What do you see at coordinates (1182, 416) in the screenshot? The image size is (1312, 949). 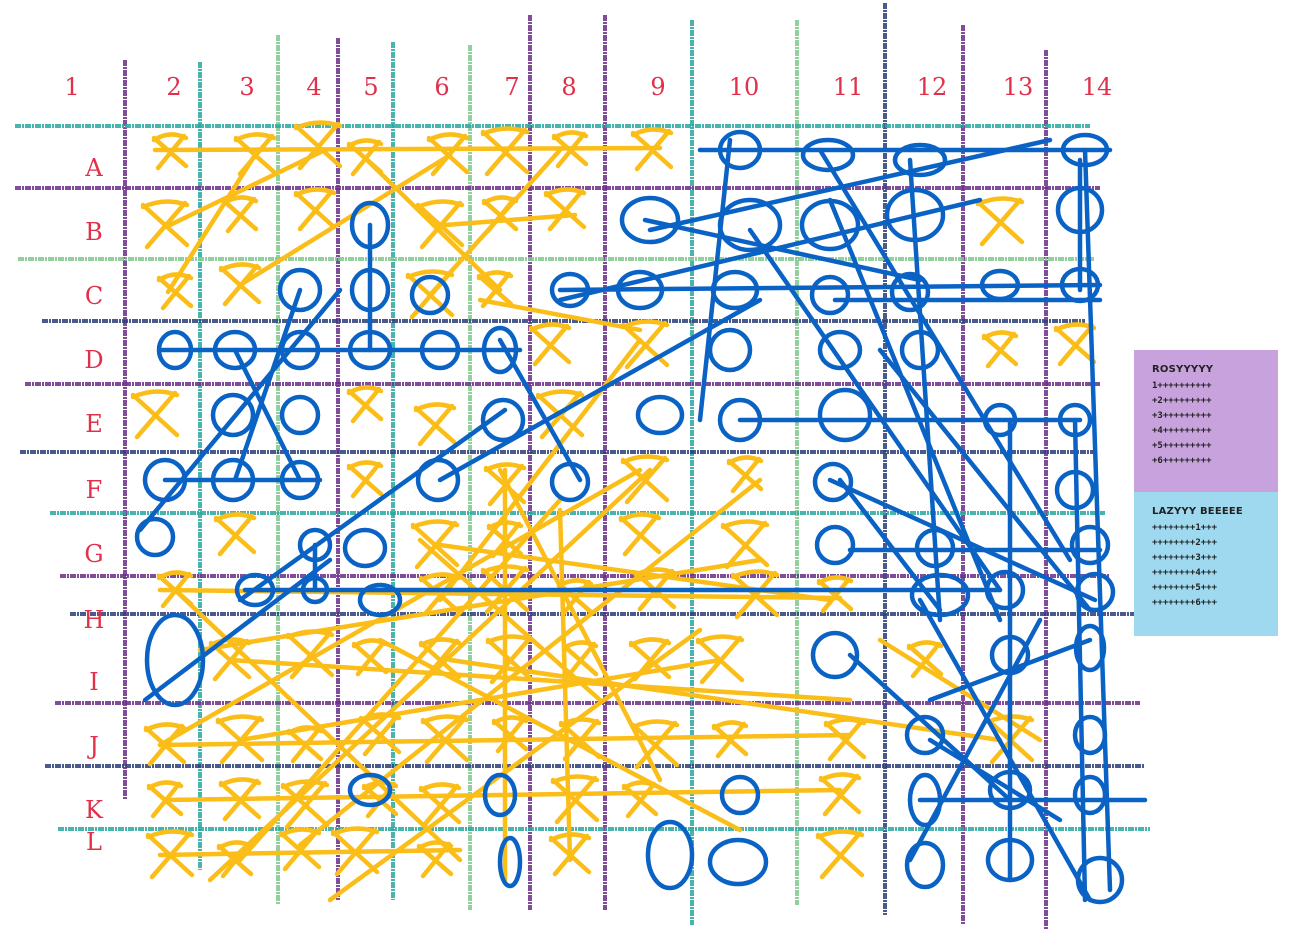 I see `player-line: +3+++++++++` at bounding box center [1182, 416].